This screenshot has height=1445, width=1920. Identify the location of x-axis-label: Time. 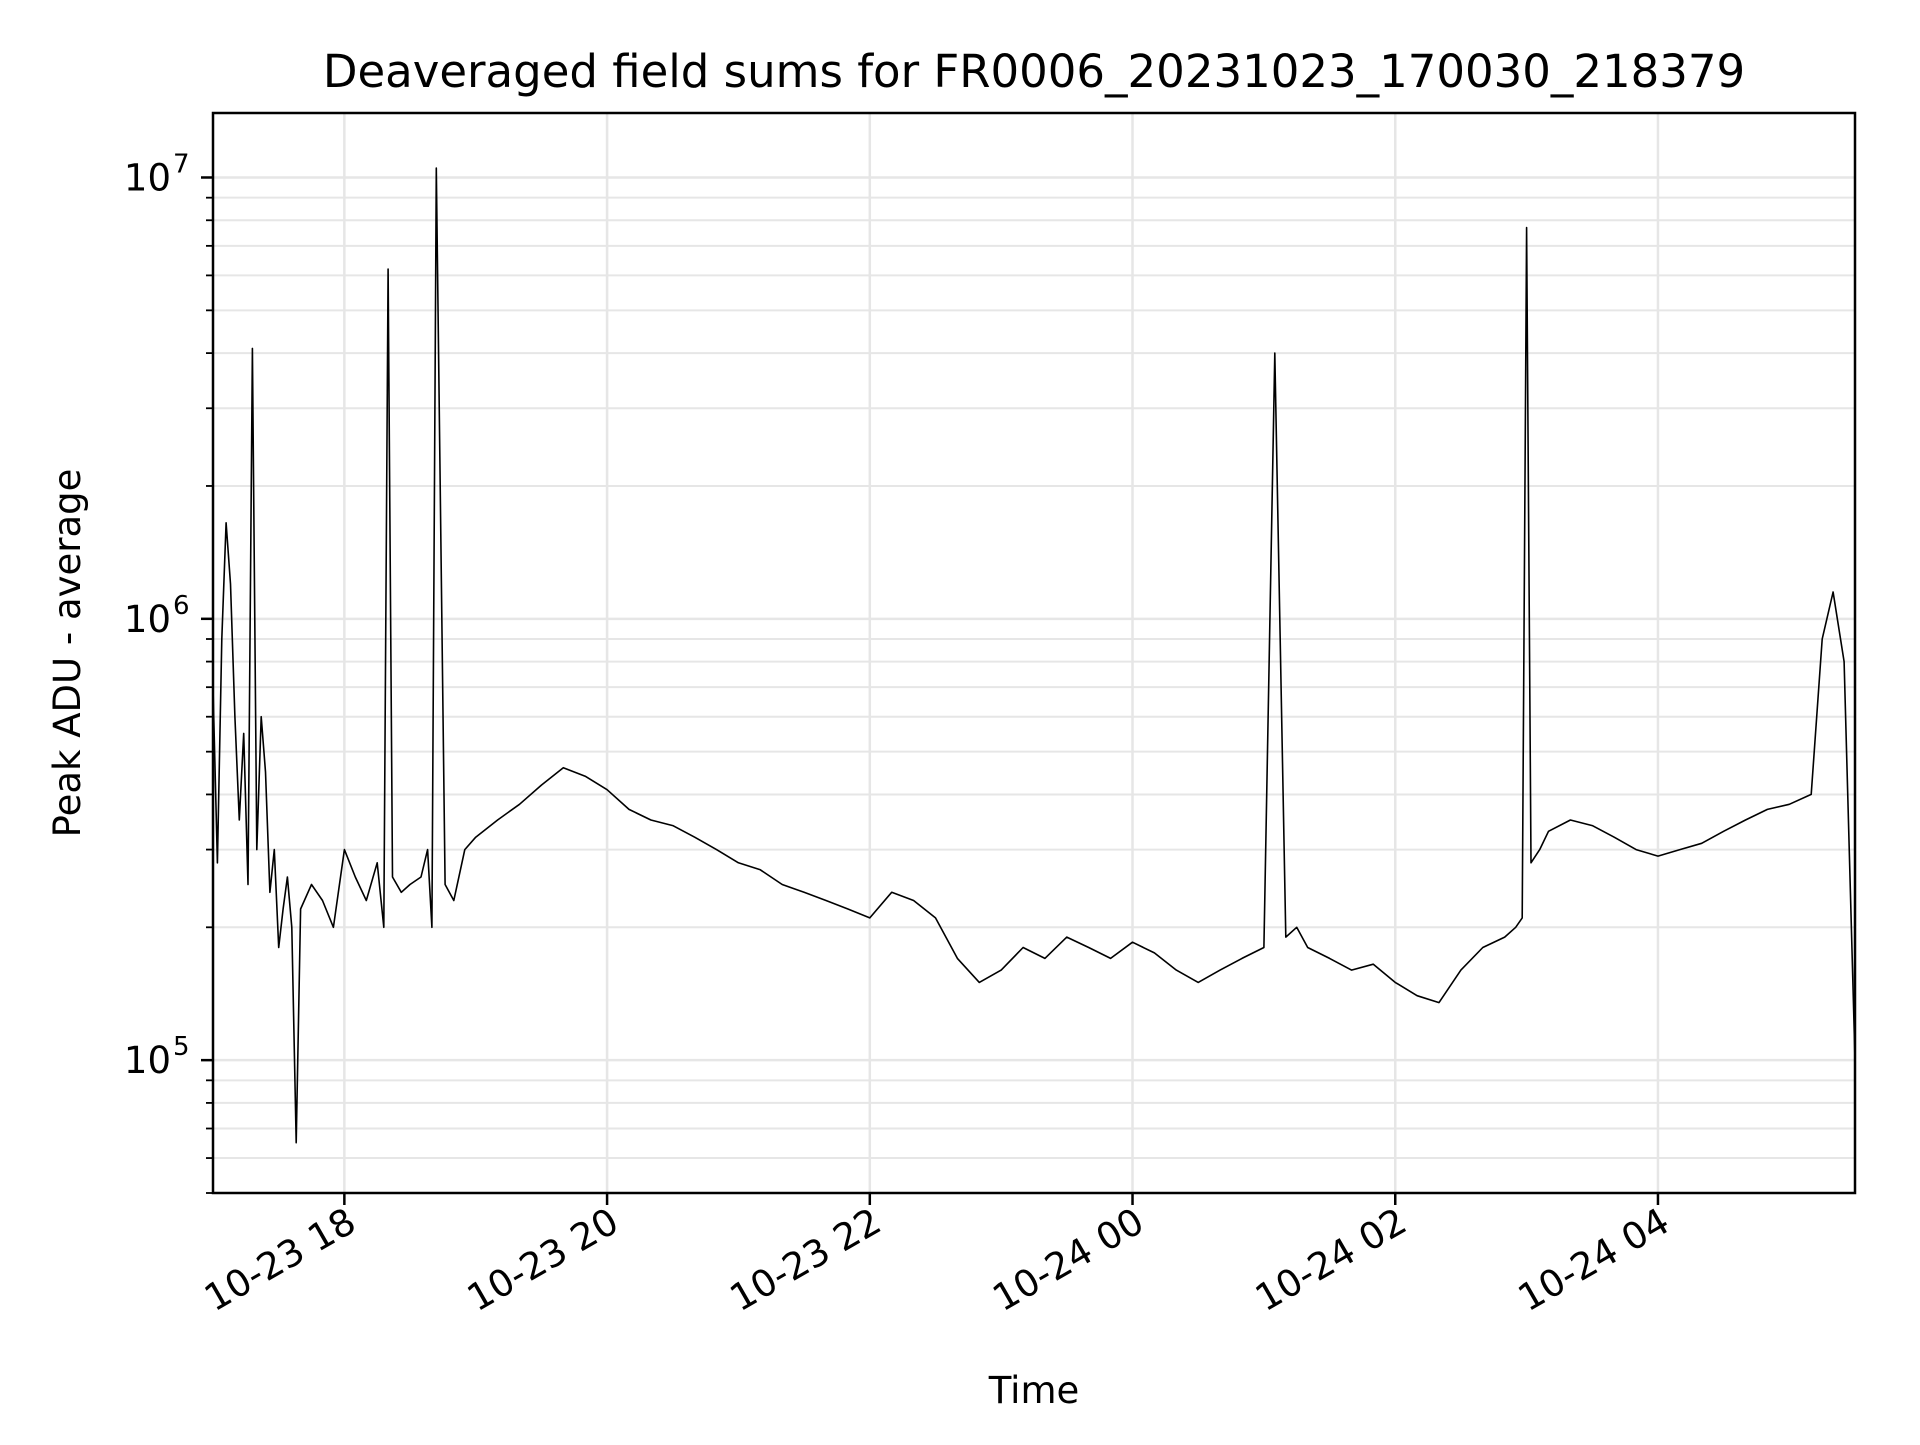
(1034, 1390).